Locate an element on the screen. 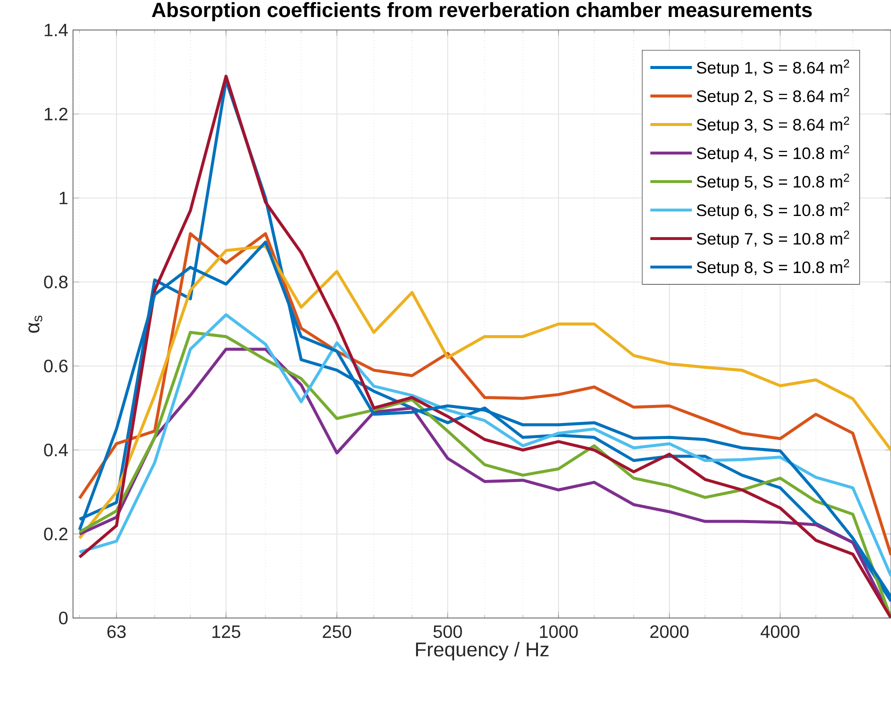 The height and width of the screenshot is (711, 891). legend-label: Setup 8, S = 10.8 m$^{2}$ is located at coordinates (773, 267).